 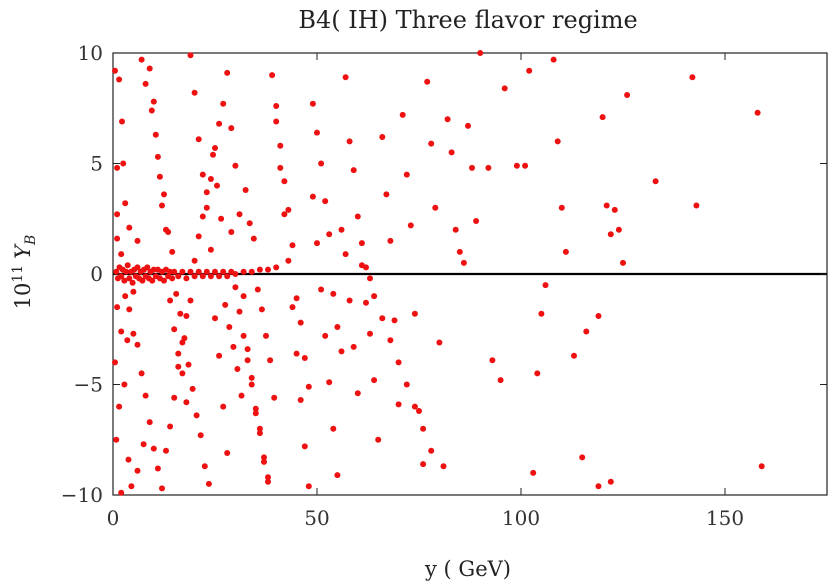 What do you see at coordinates (90, 53) in the screenshot?
I see `y-tick-label: 10` at bounding box center [90, 53].